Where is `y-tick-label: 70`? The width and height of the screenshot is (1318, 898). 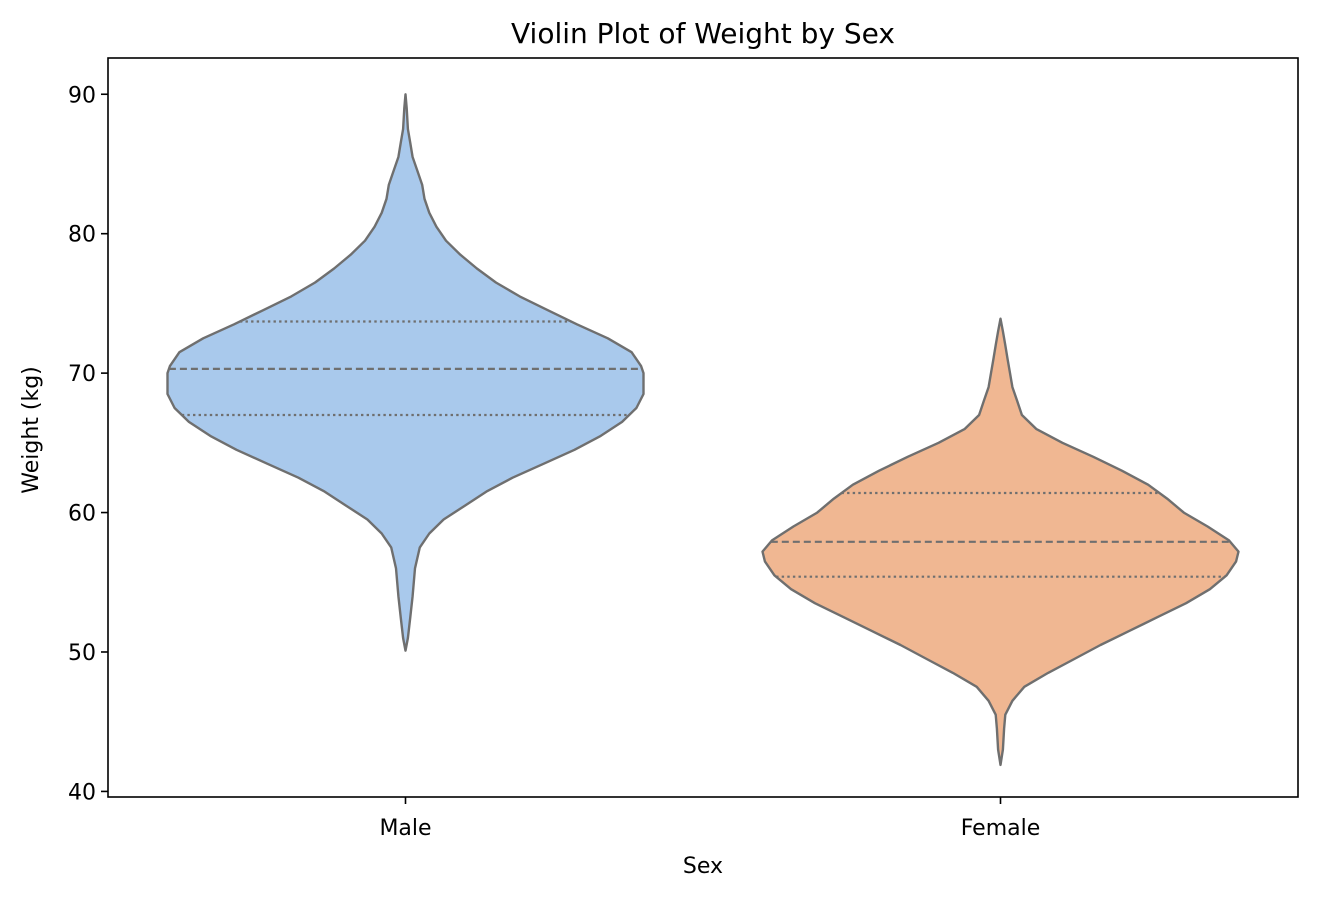 y-tick-label: 70 is located at coordinates (82, 374).